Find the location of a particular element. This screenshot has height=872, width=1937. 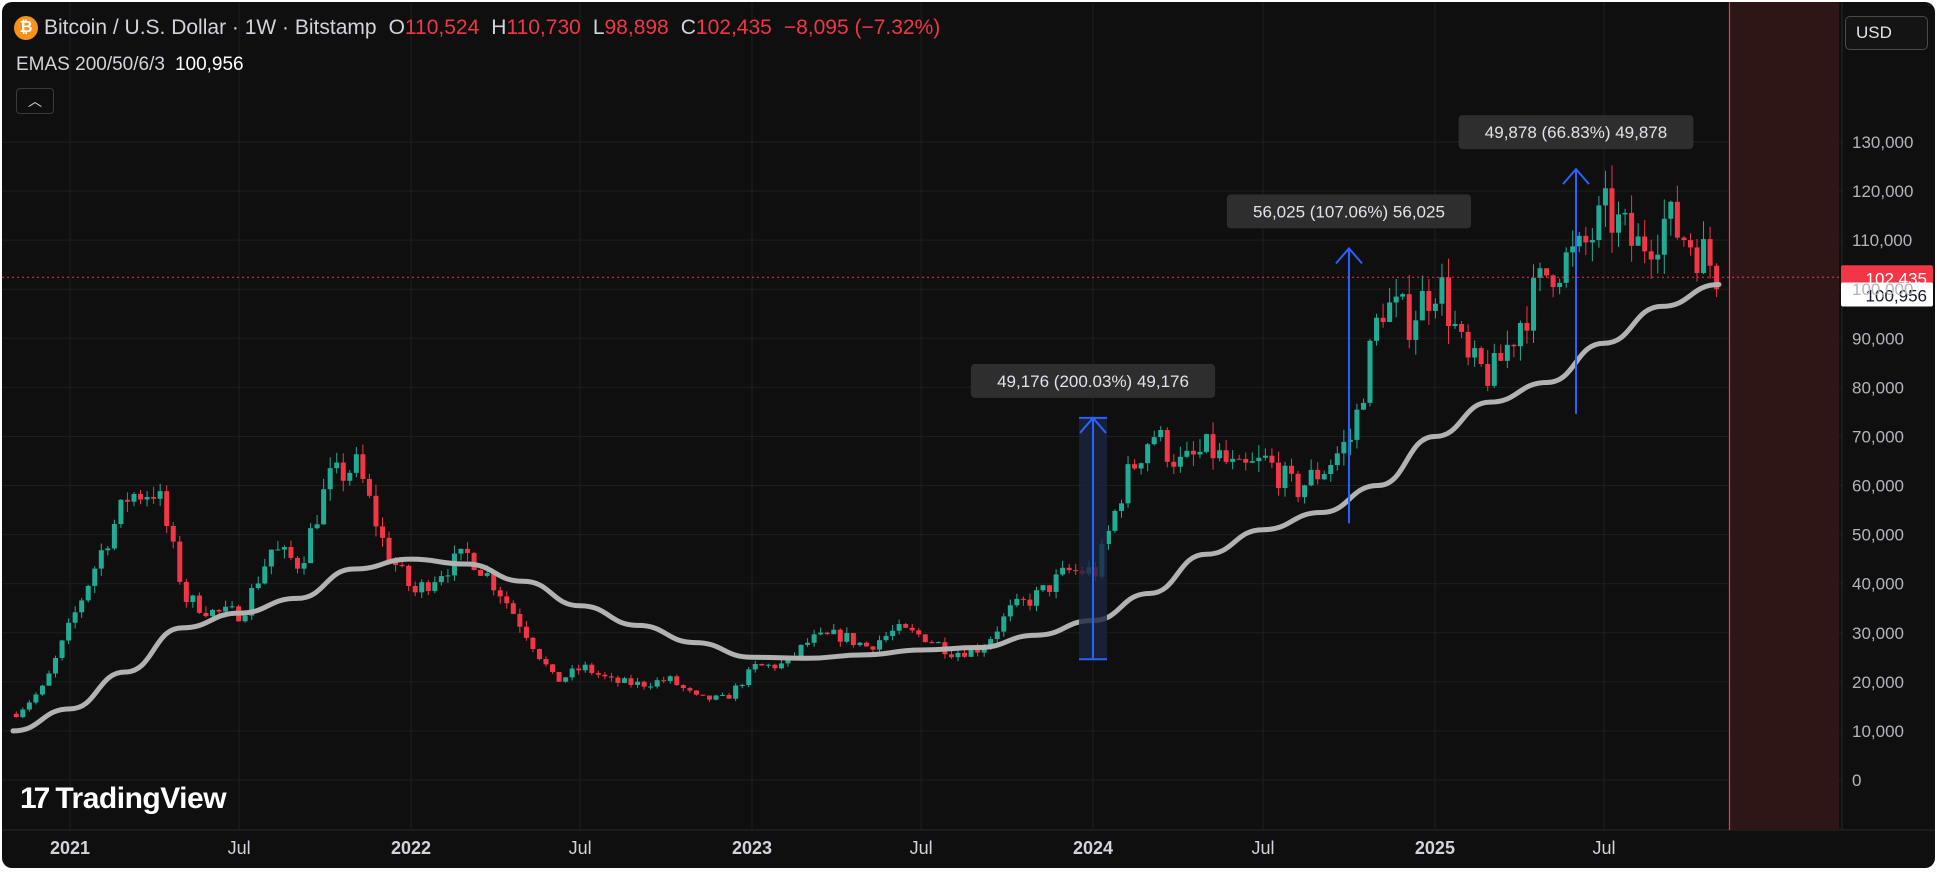

x-tick-label: 2025 is located at coordinates (1435, 848).